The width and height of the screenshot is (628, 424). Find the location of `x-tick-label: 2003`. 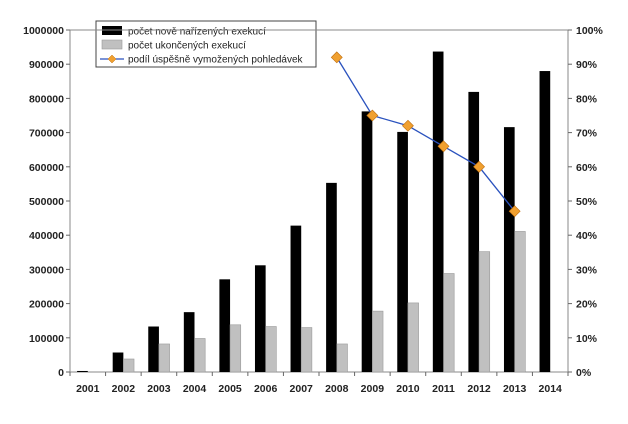

x-tick-label: 2003 is located at coordinates (159, 389).